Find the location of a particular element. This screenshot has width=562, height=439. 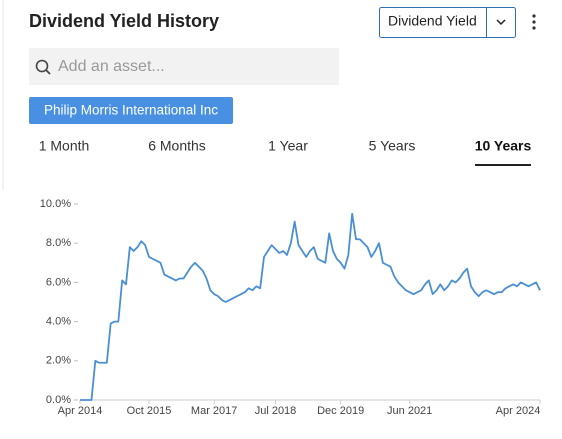

title: Dividend Yield History is located at coordinates (124, 21).